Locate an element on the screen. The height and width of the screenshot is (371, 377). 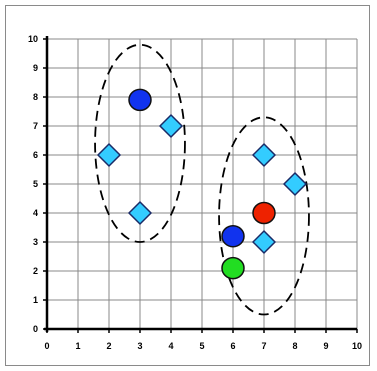
x-tick-label: 9 is located at coordinates (325, 346).